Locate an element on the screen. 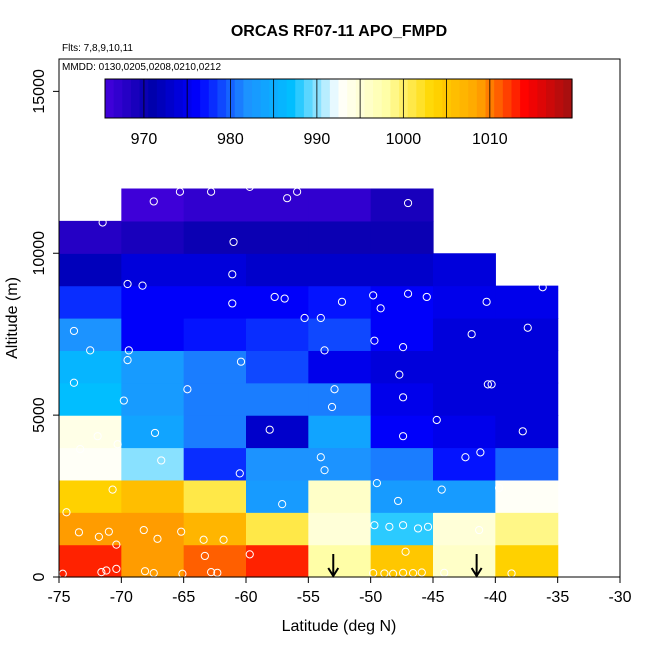  y-tick-label: 15000 is located at coordinates (39, 91).